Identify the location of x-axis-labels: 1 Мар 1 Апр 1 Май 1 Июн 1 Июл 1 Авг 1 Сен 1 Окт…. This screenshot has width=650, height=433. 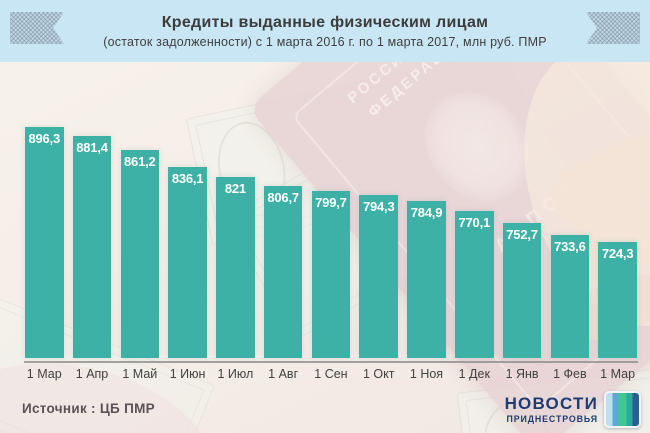
(331, 374).